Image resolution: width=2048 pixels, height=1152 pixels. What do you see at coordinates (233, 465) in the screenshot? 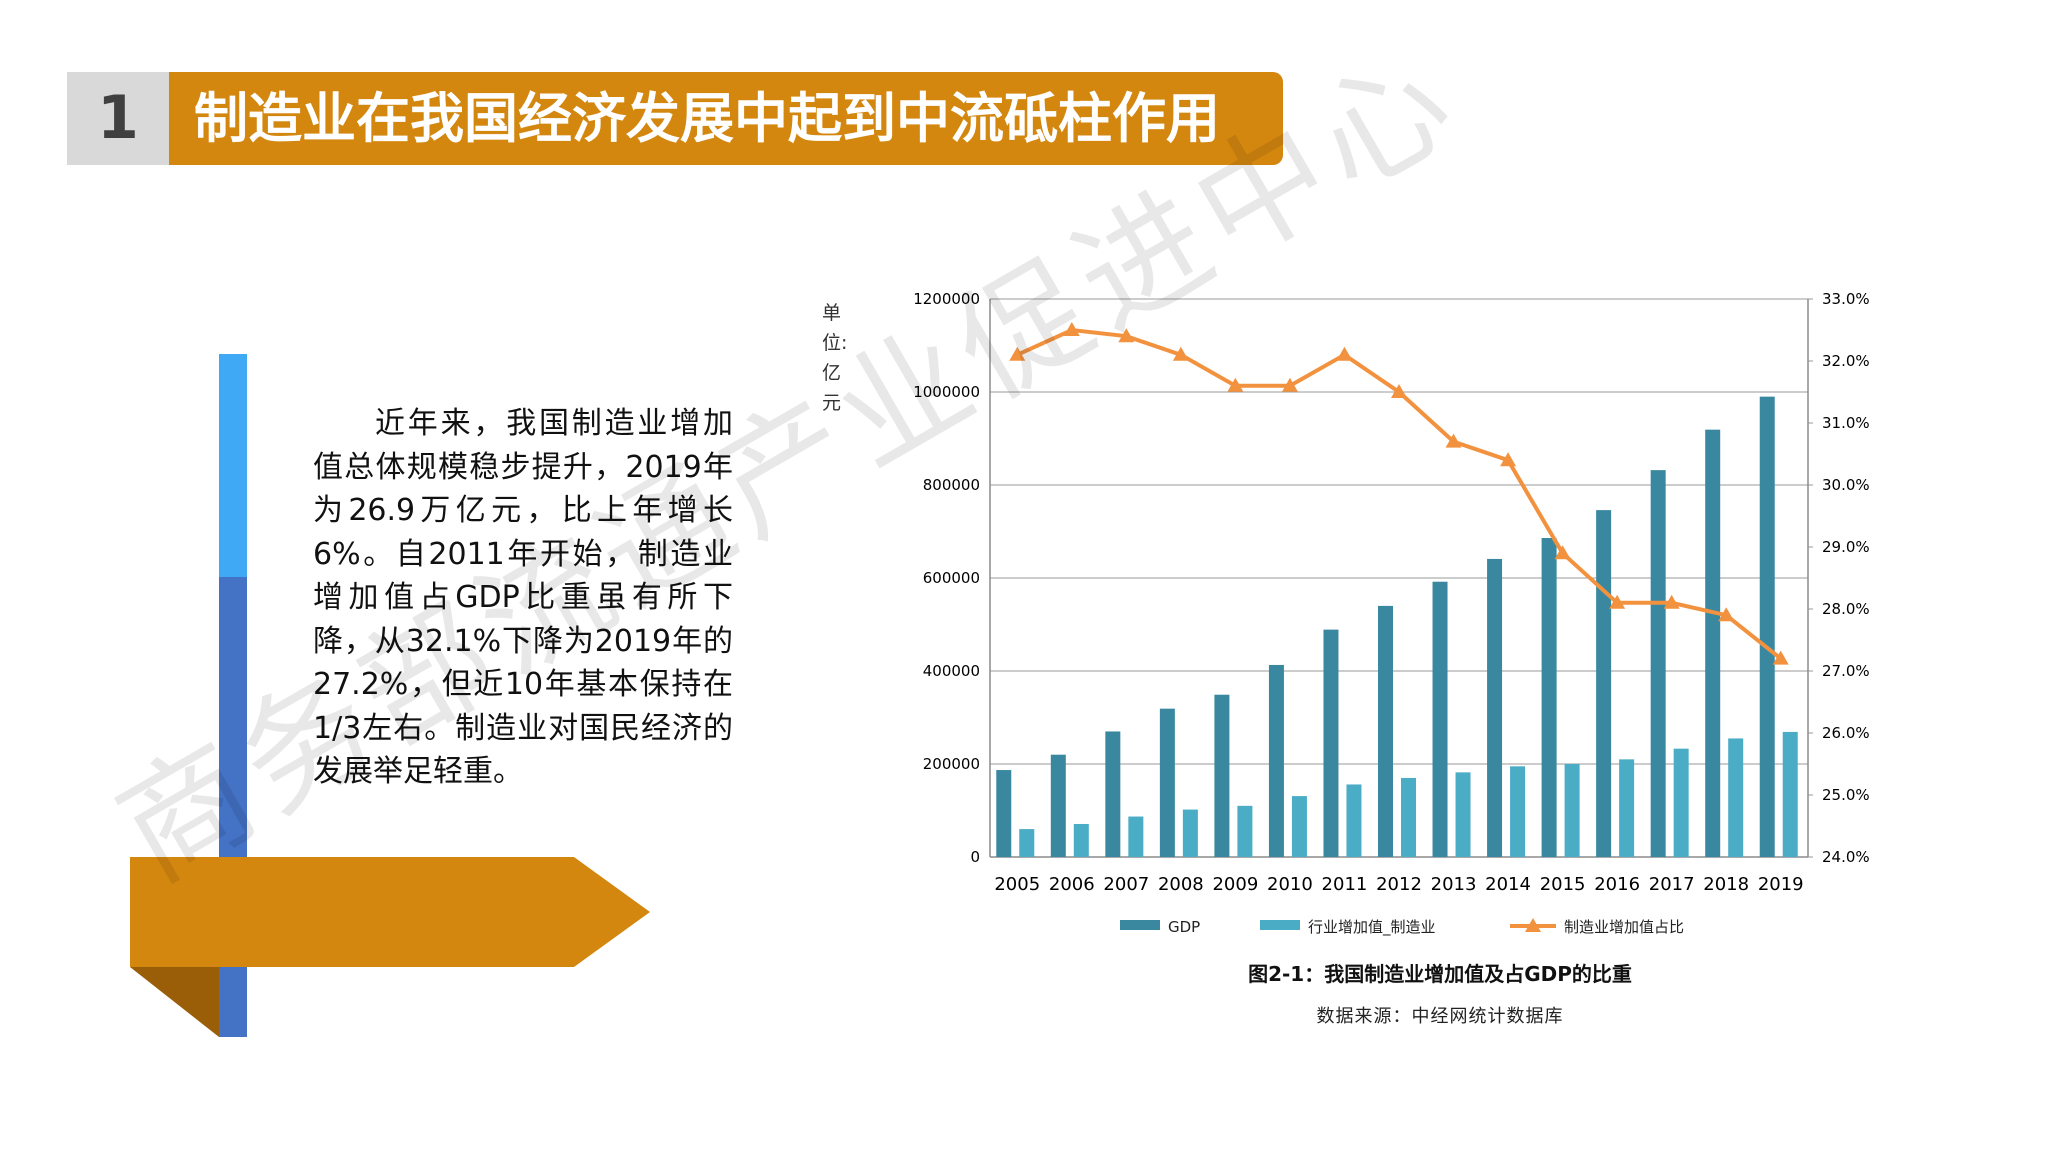
I see `deco-bar-light` at bounding box center [233, 465].